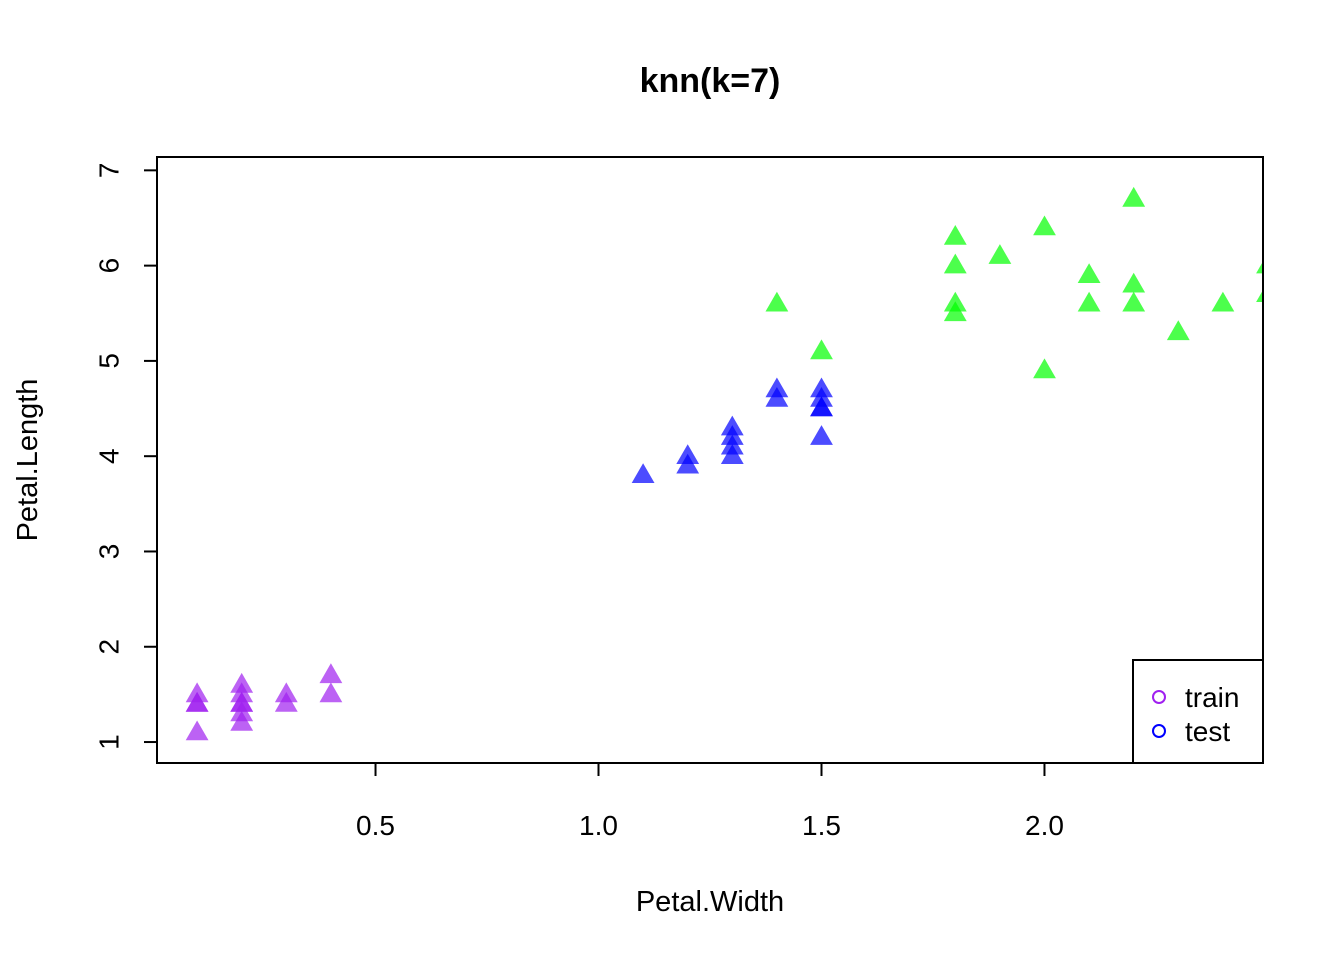 The width and height of the screenshot is (1344, 960). What do you see at coordinates (109, 742) in the screenshot?
I see `y-tick-label: 1` at bounding box center [109, 742].